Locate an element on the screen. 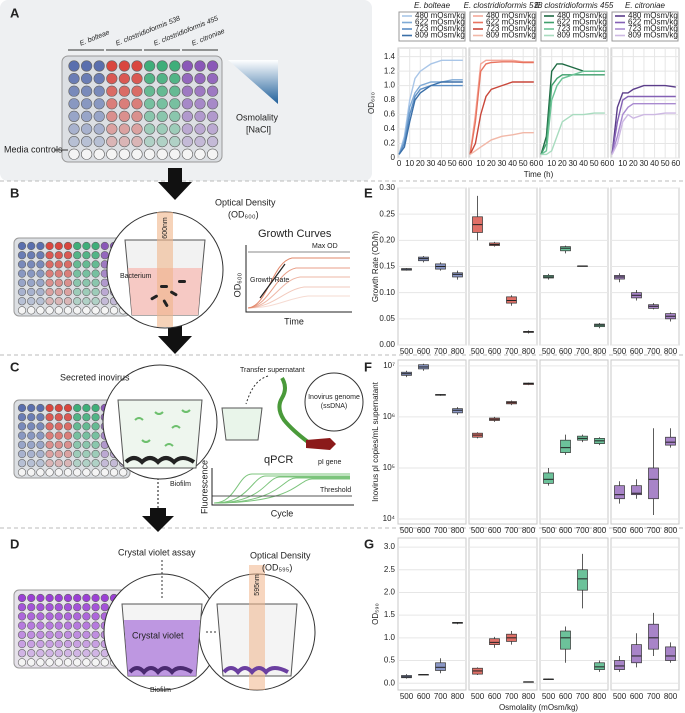 The height and width of the screenshot is (713, 685). facet-title: E. clostridioformis 538 is located at coordinates (503, 5).